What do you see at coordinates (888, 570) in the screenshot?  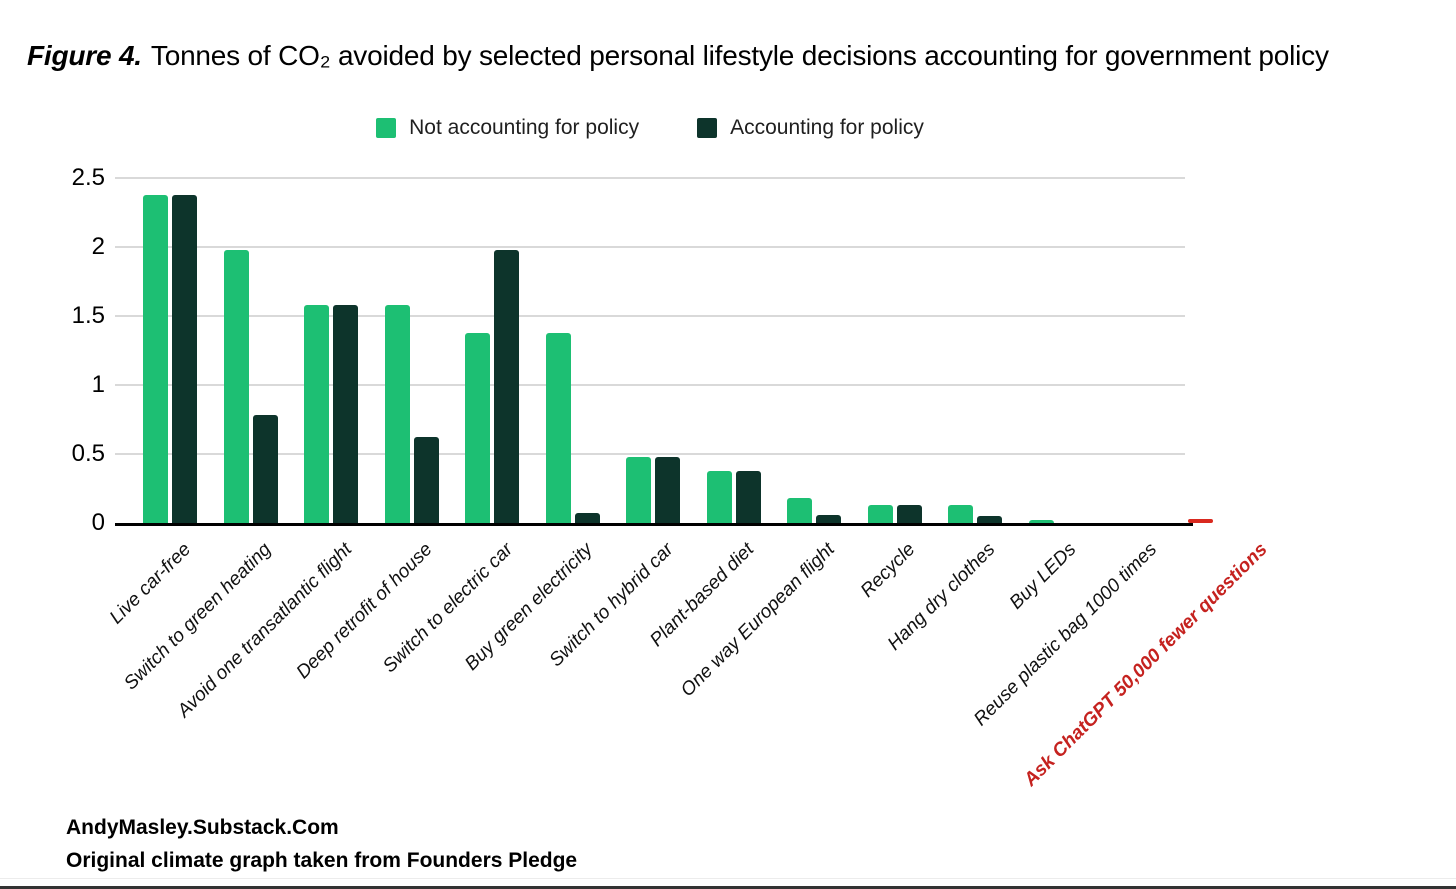 I see `x-axis-category-label: Recycle` at bounding box center [888, 570].